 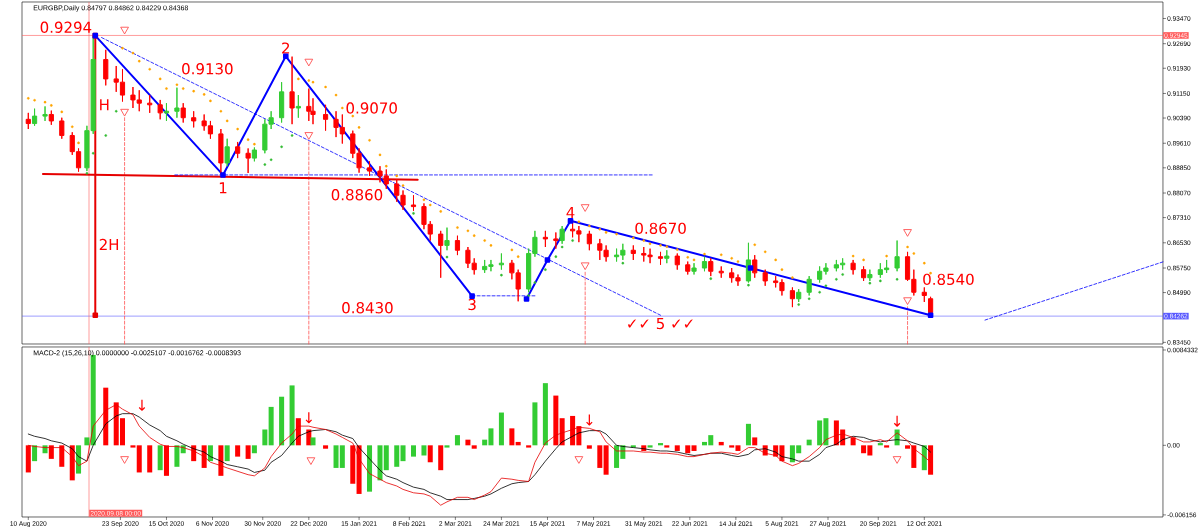 I want to click on annotation: 0.9294, so click(x=66, y=27).